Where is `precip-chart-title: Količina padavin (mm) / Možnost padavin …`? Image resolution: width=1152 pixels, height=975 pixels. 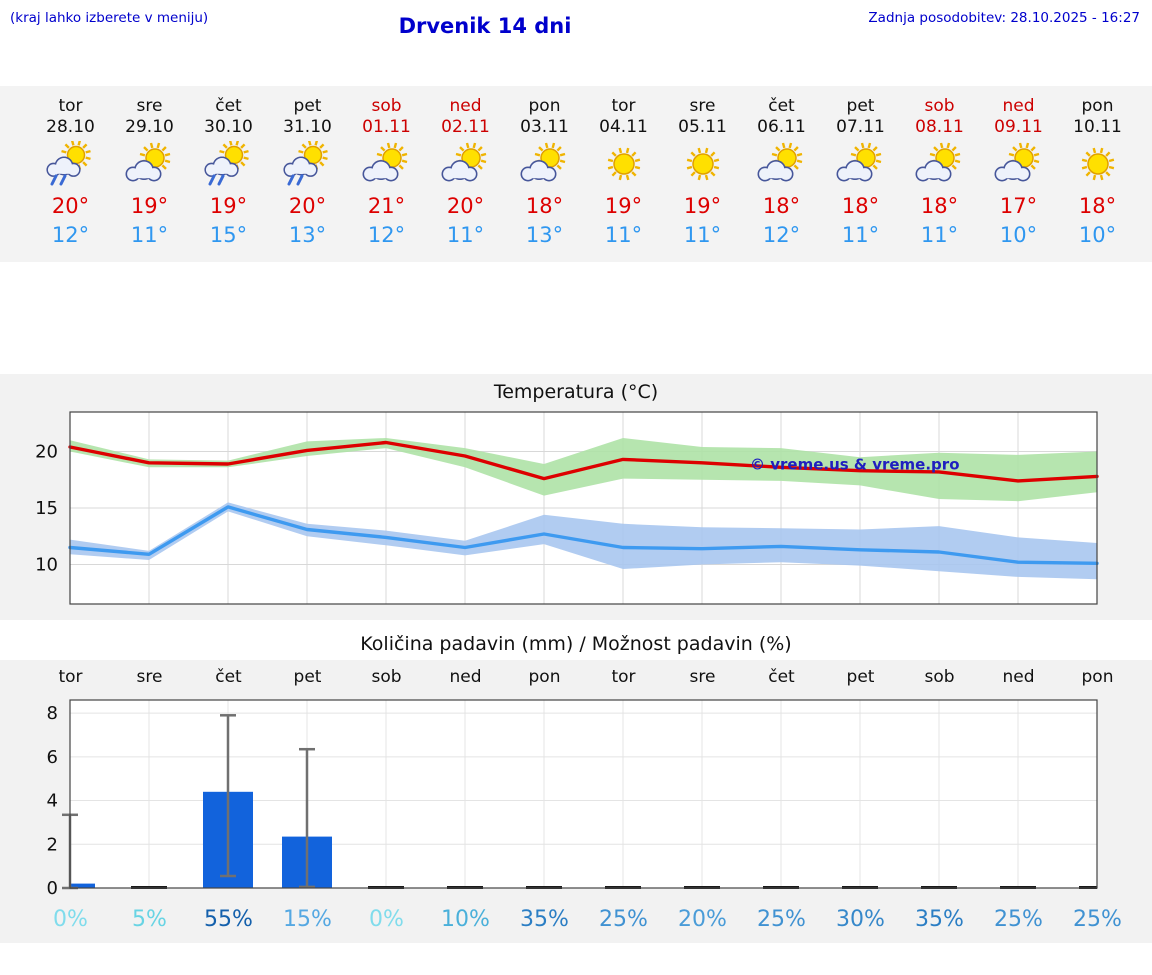 precip-chart-title: Količina padavin (mm) / Možnost padavin … is located at coordinates (576, 644).